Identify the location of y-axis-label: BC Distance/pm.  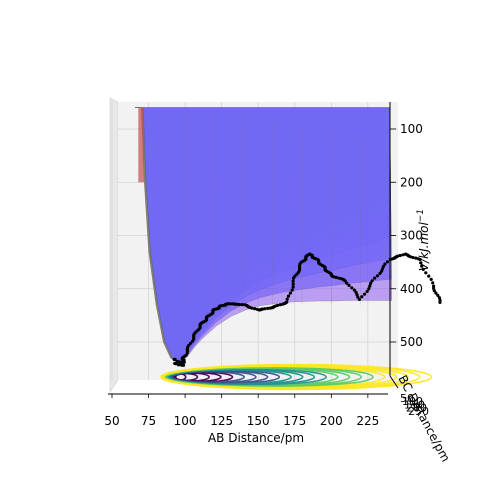
(423, 418).